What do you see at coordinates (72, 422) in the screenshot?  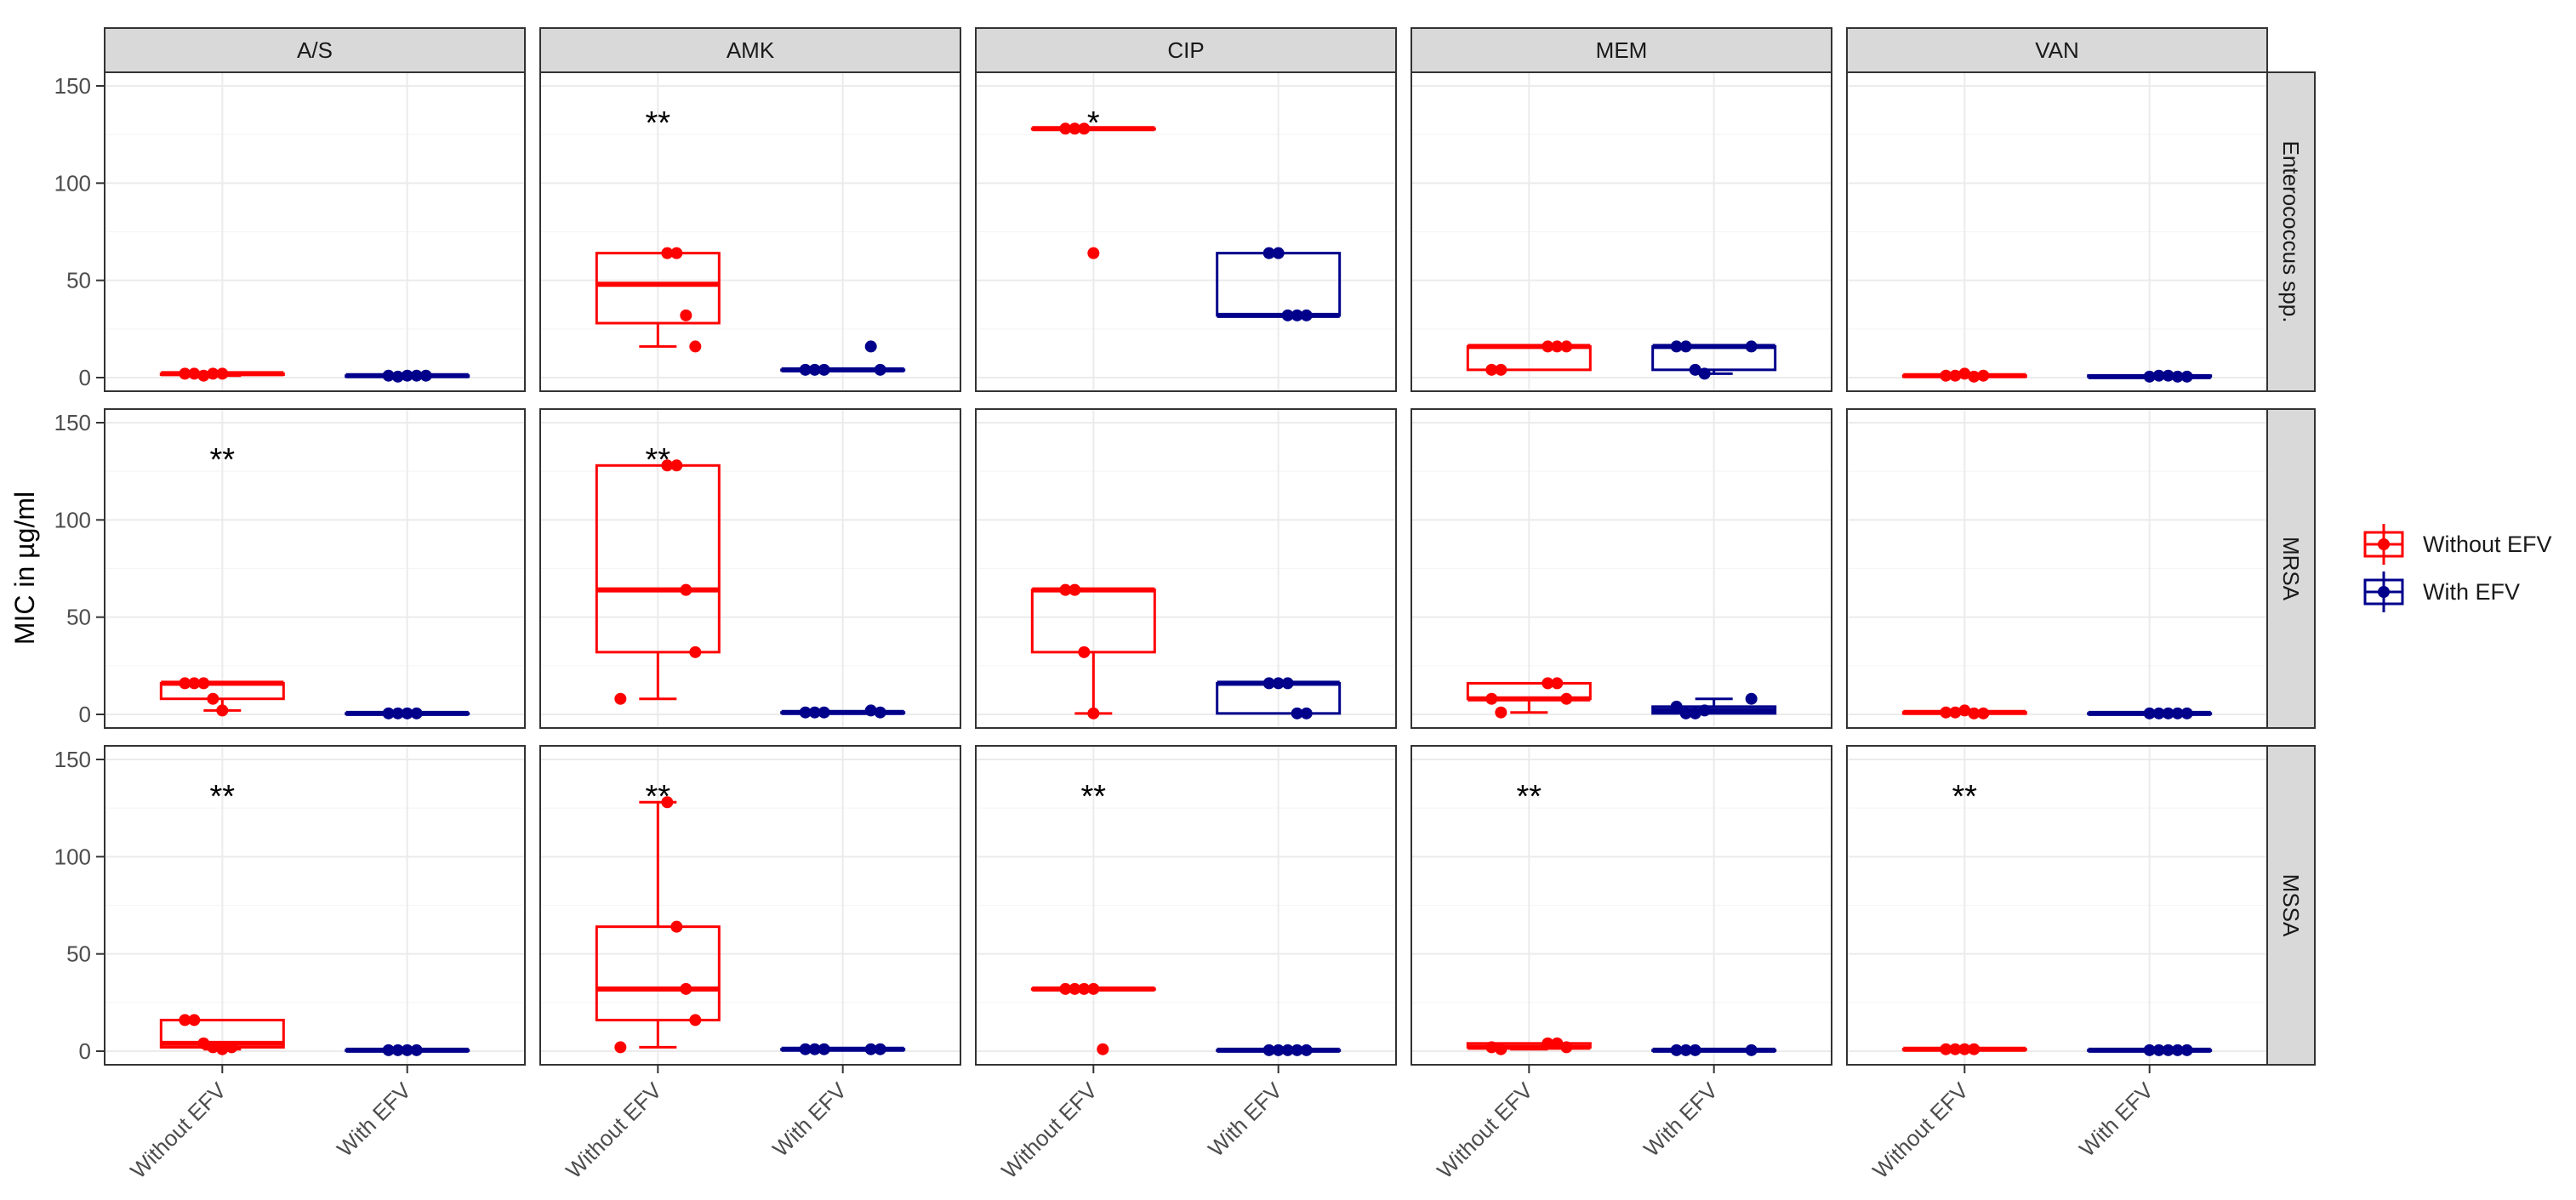 I see `y-tick-label: 150` at bounding box center [72, 422].